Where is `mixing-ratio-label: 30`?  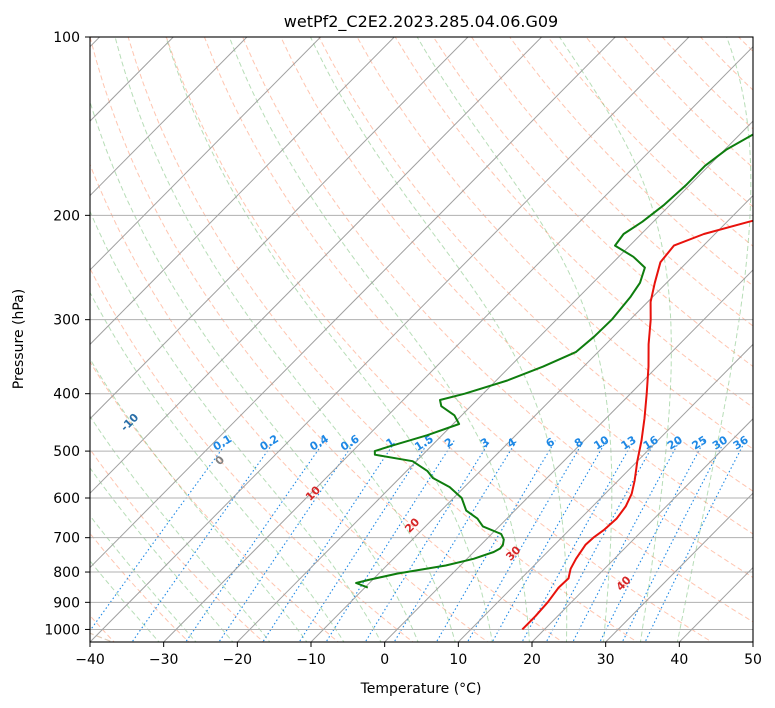 mixing-ratio-label: 30 is located at coordinates (720, 442).